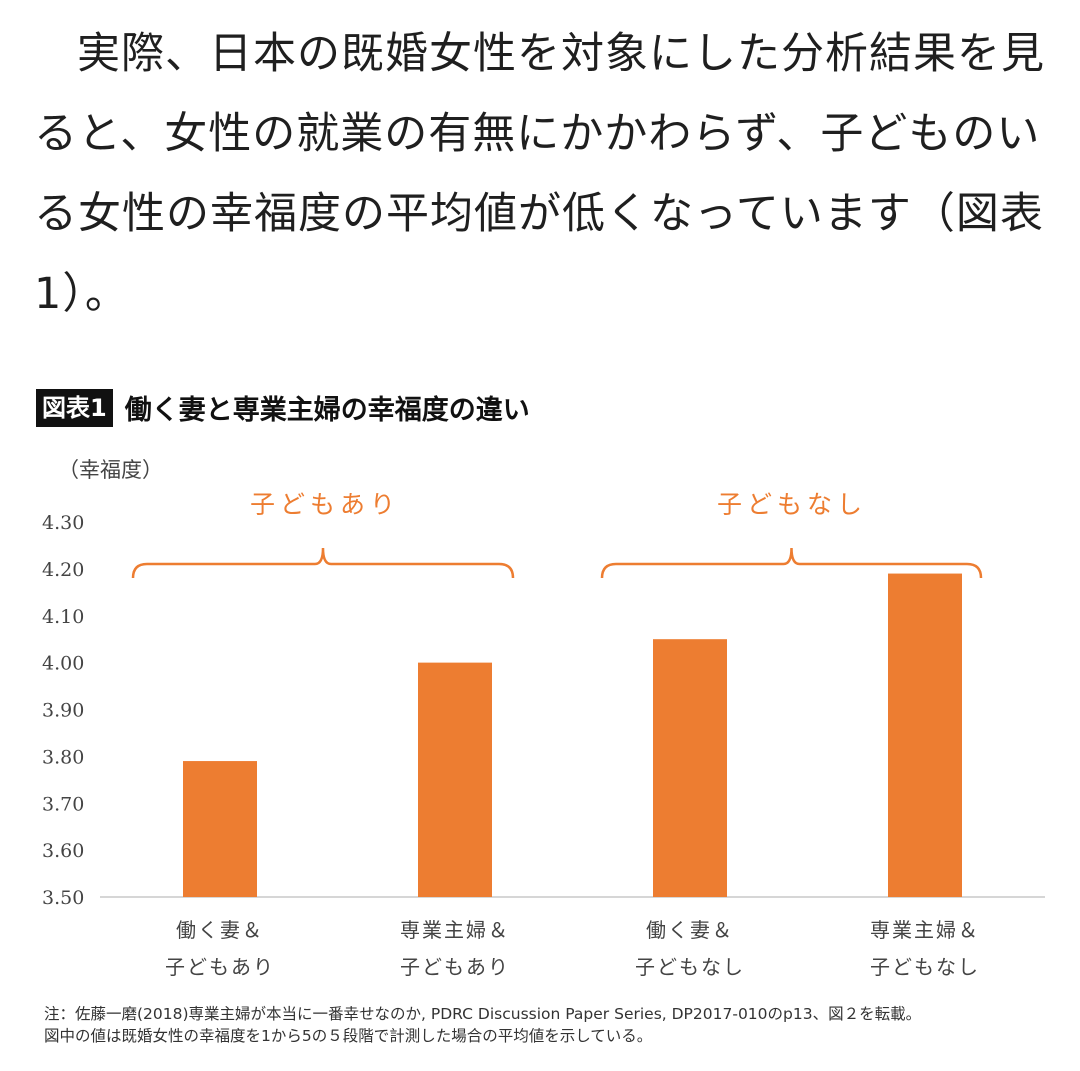  Describe the element at coordinates (792, 504) in the screenshot. I see `group-label: 子どもなし` at that location.